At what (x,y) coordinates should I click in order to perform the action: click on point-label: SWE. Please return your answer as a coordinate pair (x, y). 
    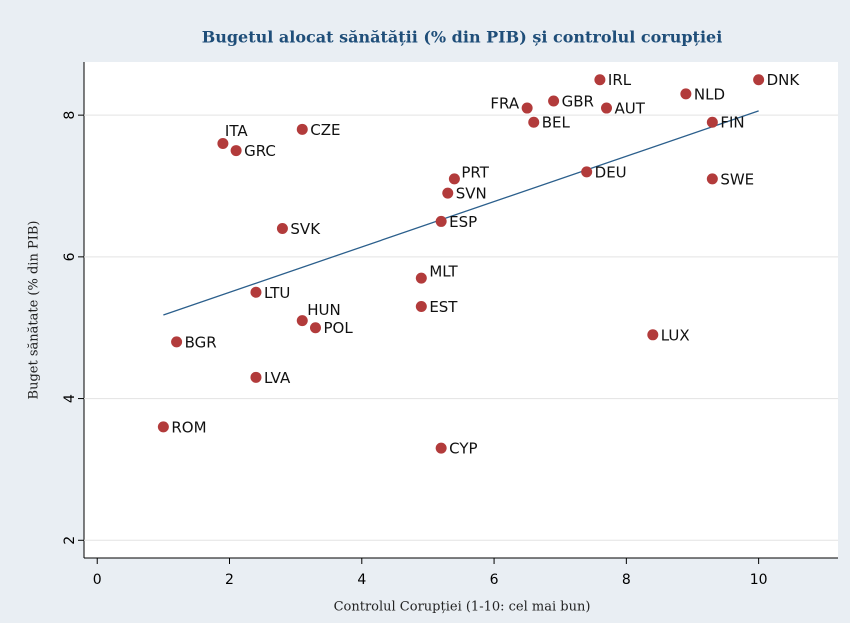
    Looking at the image, I should click on (737, 179).